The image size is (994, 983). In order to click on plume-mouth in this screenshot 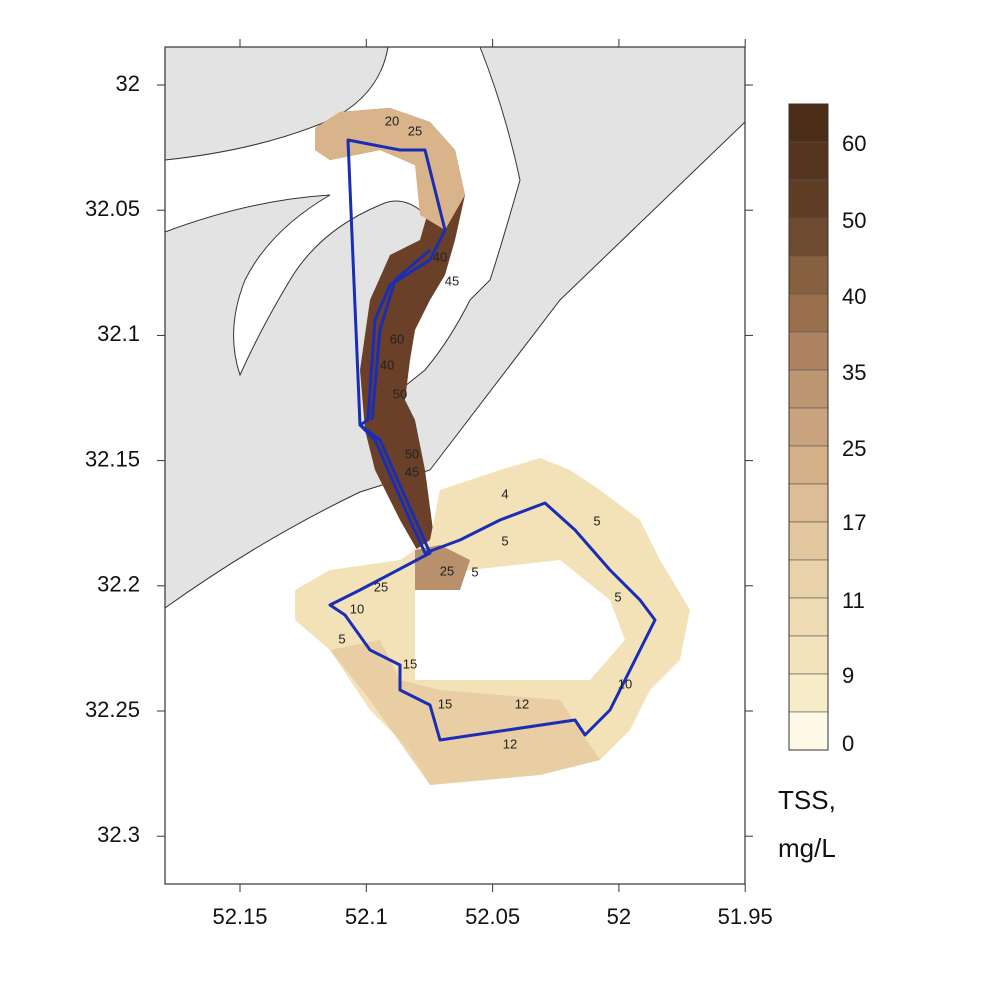, I will do `click(442, 567)`.